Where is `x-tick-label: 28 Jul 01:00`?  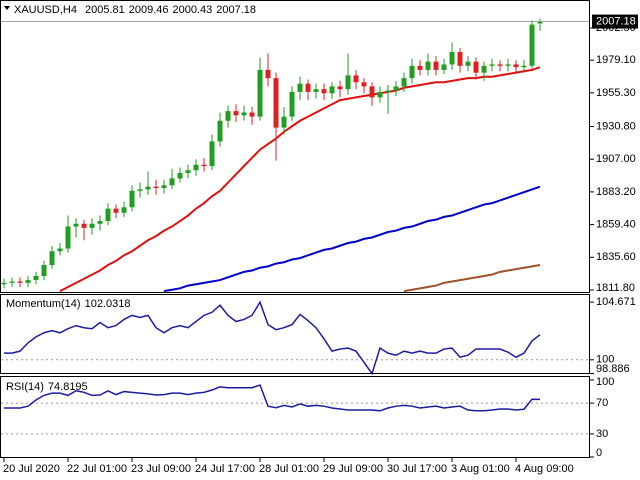
x-tick-label: 28 Jul 01:00 is located at coordinates (289, 469).